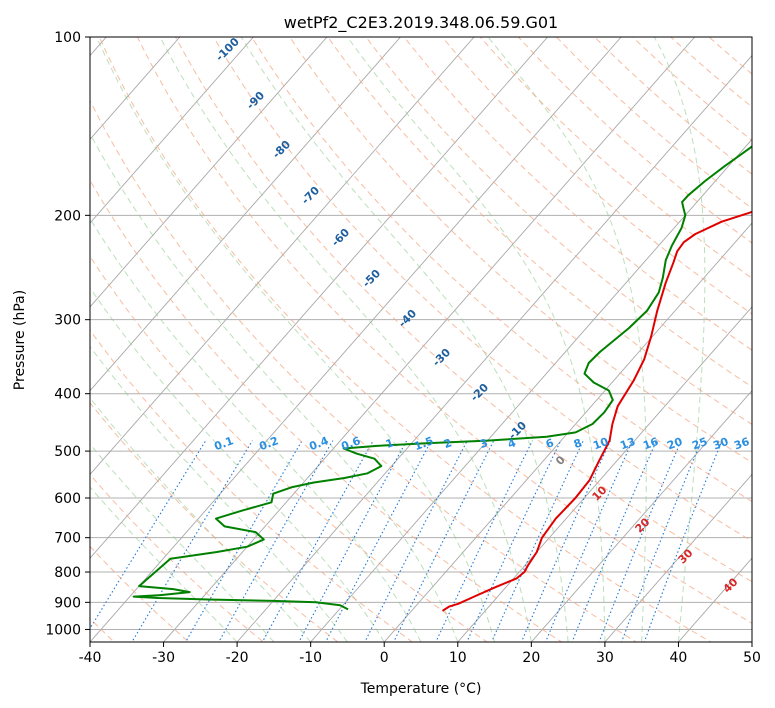 The width and height of the screenshot is (775, 708). What do you see at coordinates (448, 443) in the screenshot?
I see `mixing-ratio-label: 2` at bounding box center [448, 443].